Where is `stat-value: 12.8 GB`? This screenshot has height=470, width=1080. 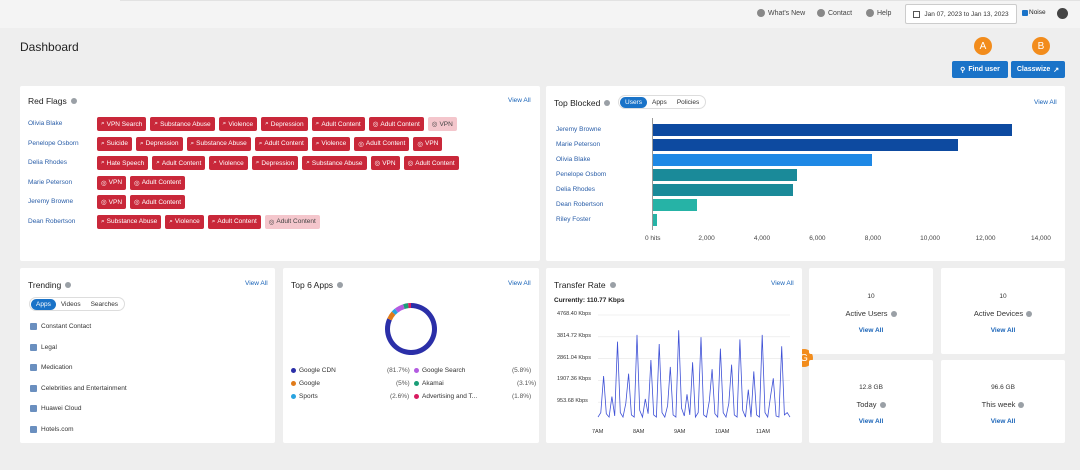 stat-value: 12.8 GB is located at coordinates (871, 387).